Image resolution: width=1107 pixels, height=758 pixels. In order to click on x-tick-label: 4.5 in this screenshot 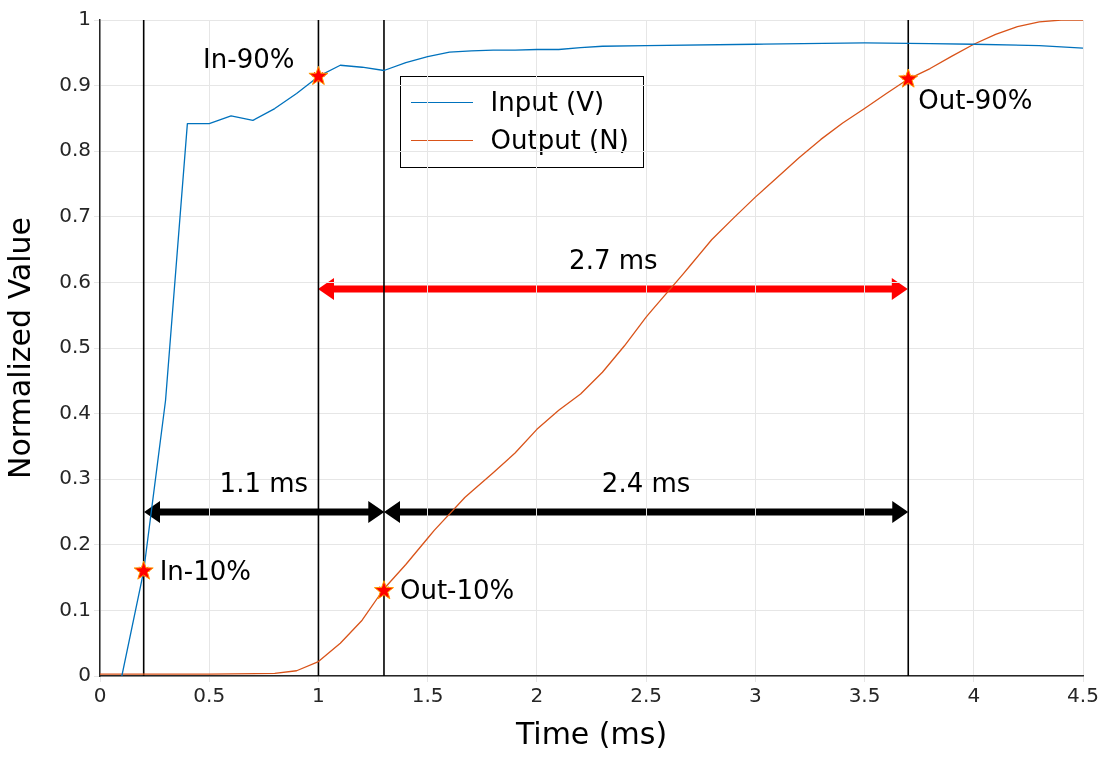, I will do `click(1083, 695)`.